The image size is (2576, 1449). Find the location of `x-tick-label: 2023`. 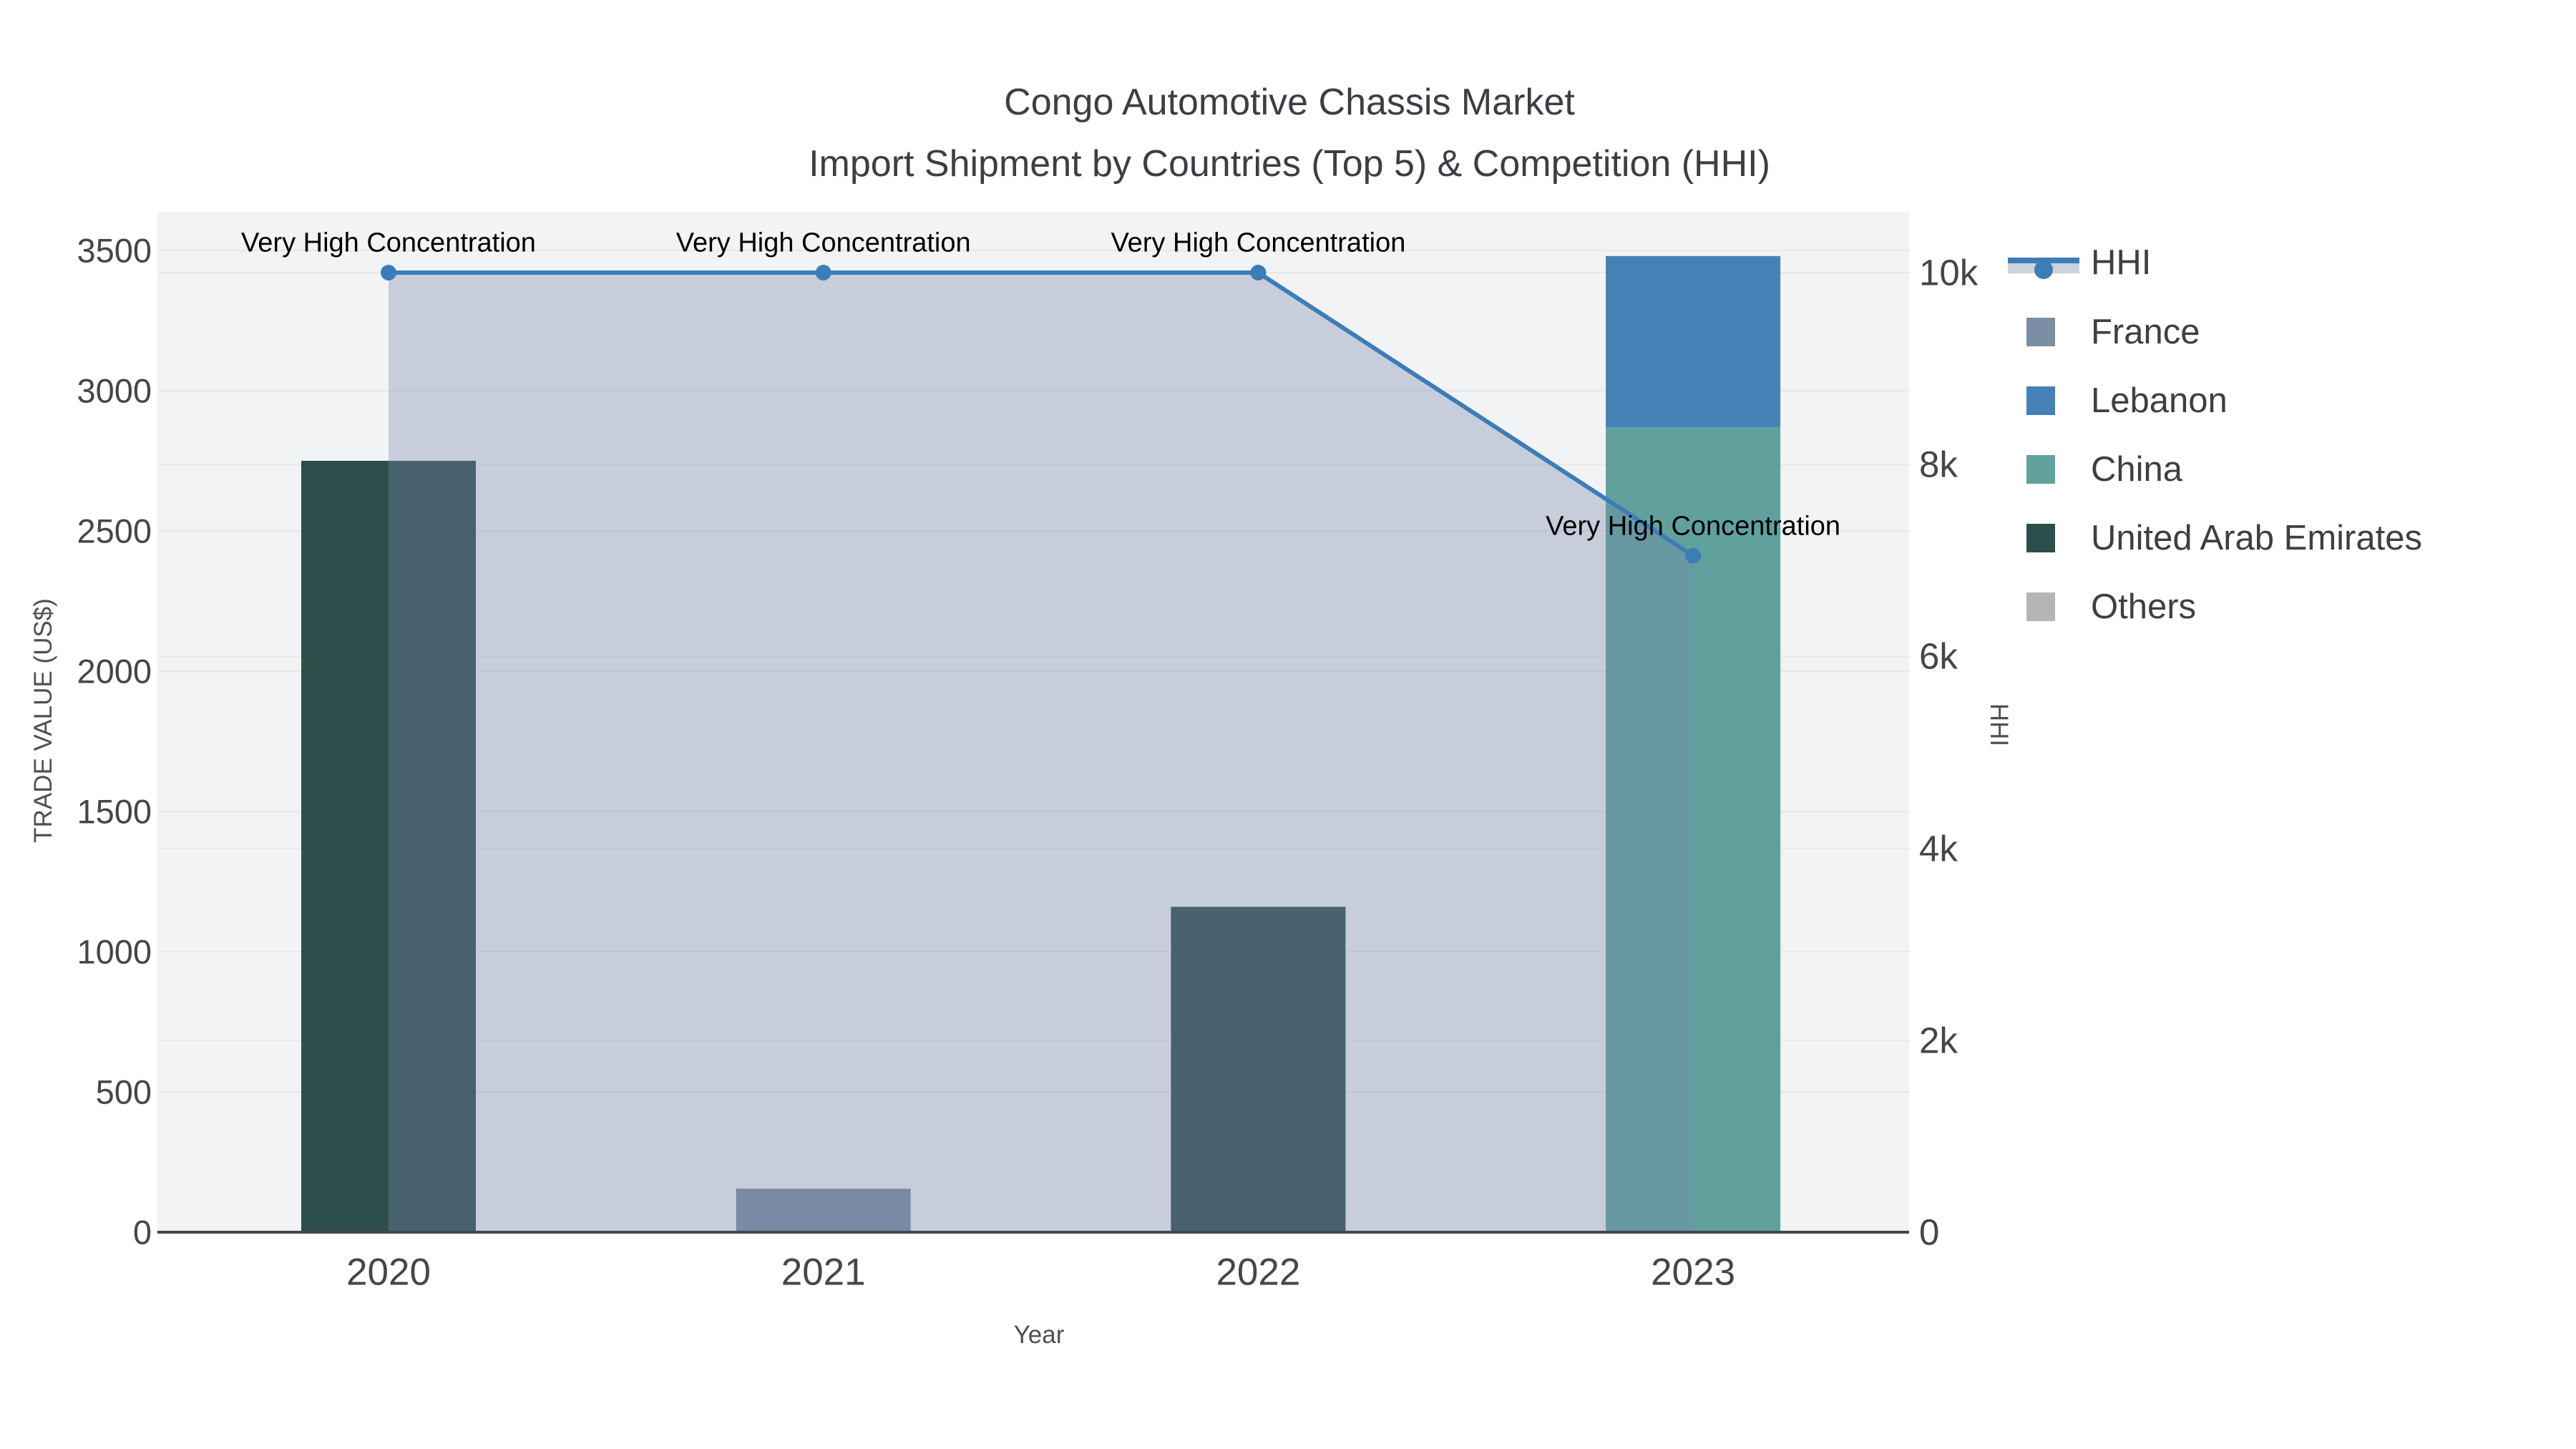

x-tick-label: 2023 is located at coordinates (1693, 1272).